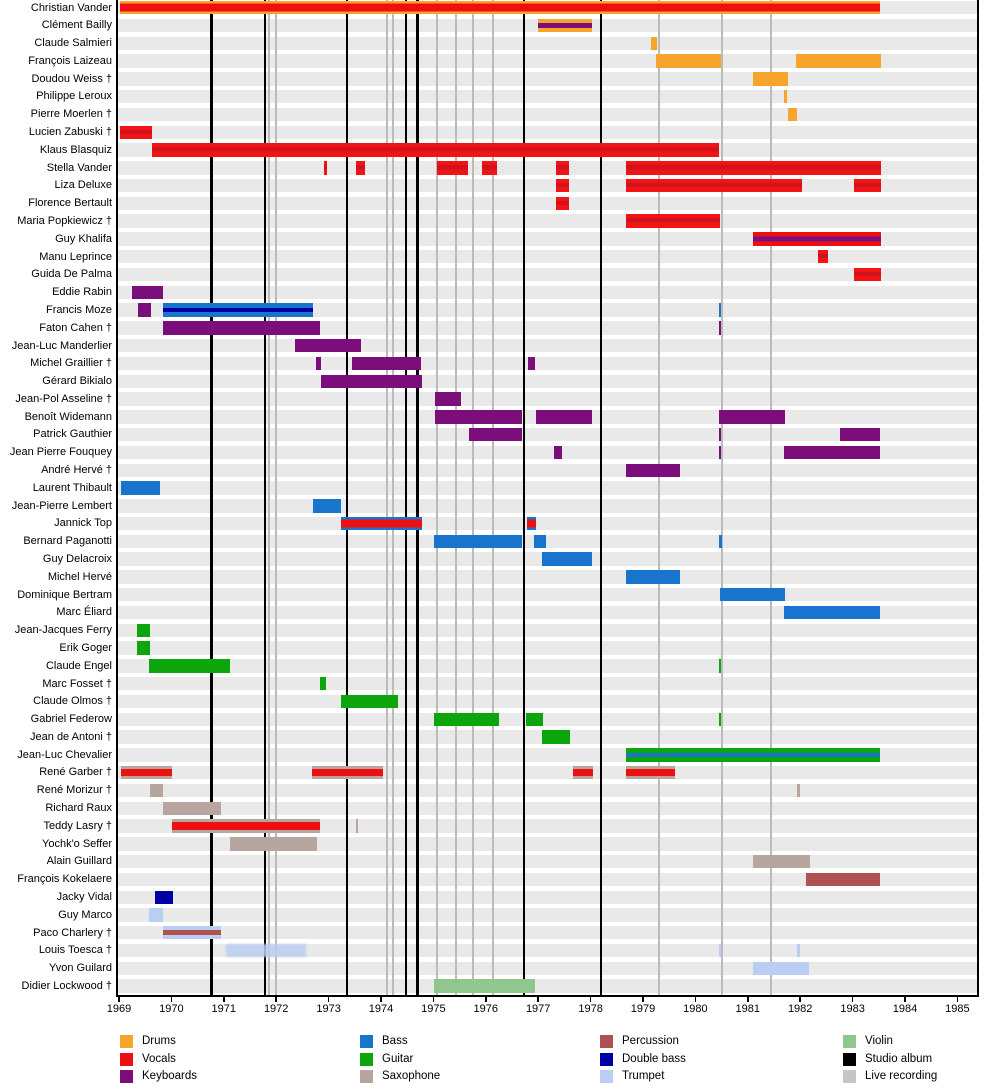 The image size is (1000, 1090). Describe the element at coordinates (61, 345) in the screenshot. I see `member-label: Jean-Luc Manderlier` at that location.